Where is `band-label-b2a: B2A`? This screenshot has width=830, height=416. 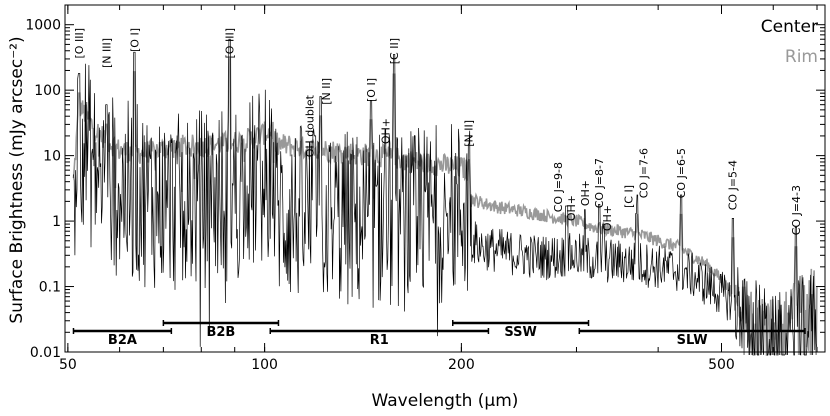 band-label-b2a: B2A is located at coordinates (122, 340).